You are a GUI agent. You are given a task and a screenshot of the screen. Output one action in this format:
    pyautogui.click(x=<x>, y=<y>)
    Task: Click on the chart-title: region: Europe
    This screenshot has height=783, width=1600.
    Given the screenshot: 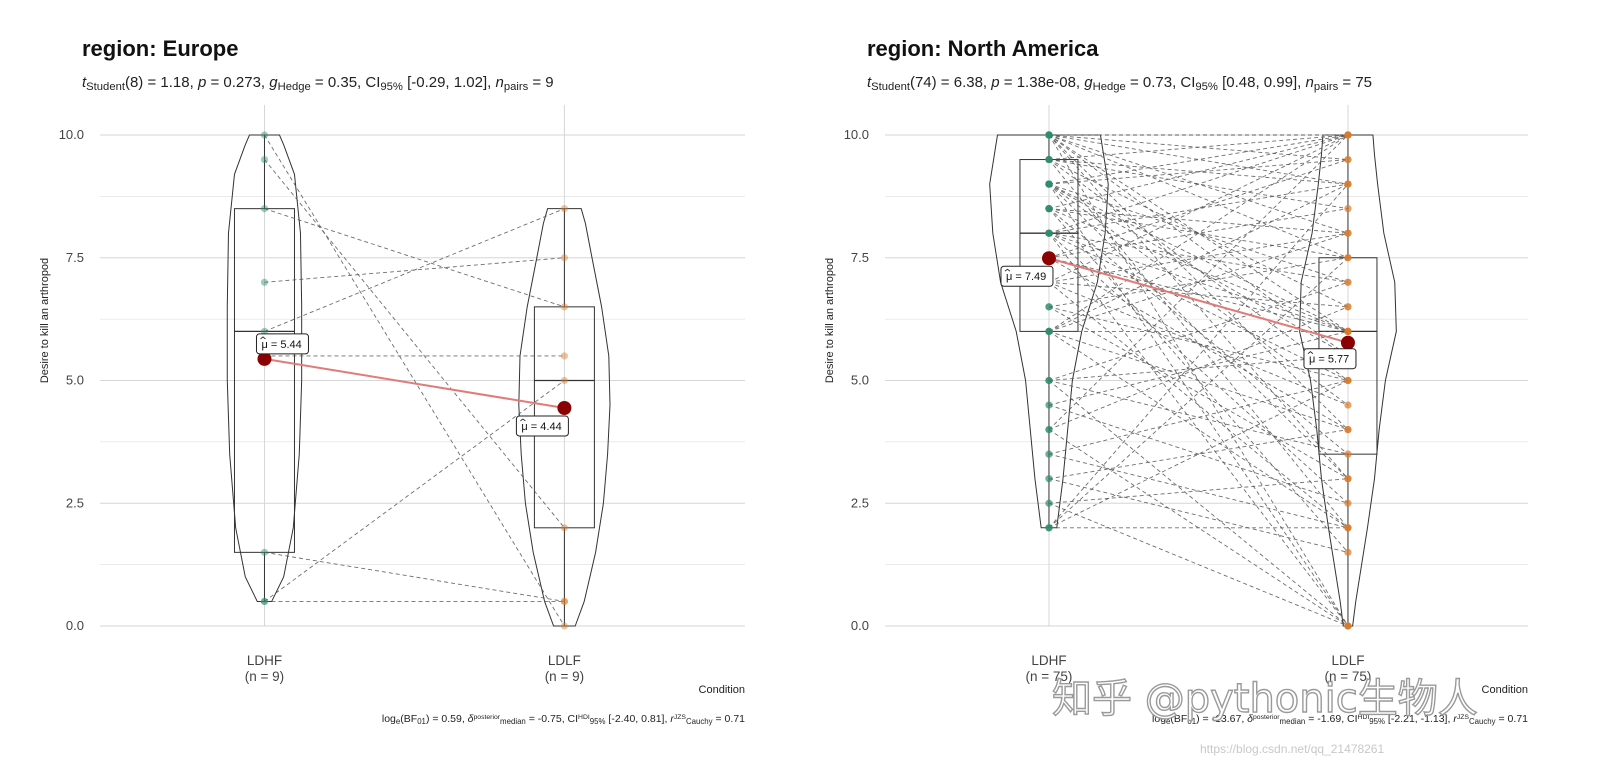 What is the action you would take?
    pyautogui.click(x=160, y=48)
    